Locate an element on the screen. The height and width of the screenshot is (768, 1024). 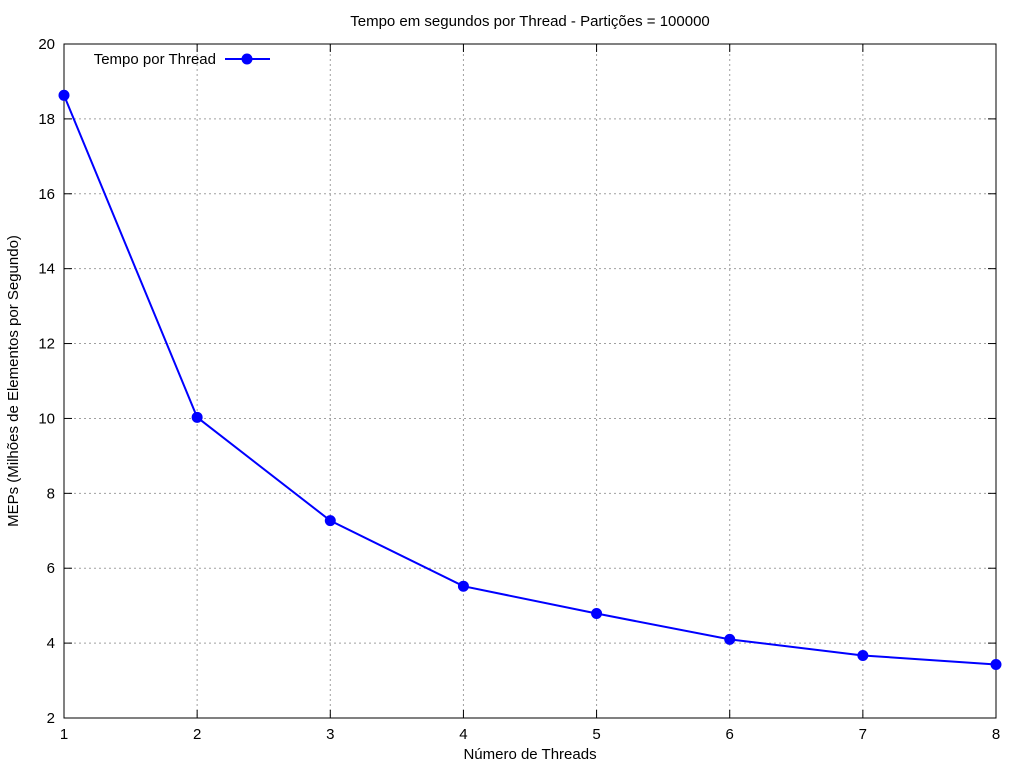
y-tick-label: 16 is located at coordinates (46, 194).